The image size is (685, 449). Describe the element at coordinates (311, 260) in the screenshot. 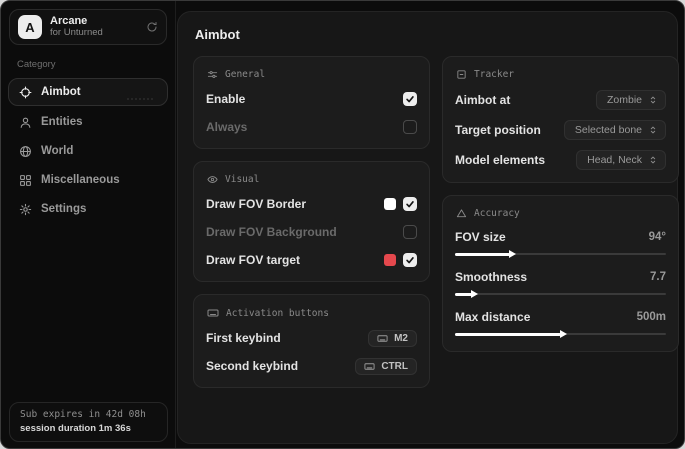

I see `setting-row: Draw FOV target` at that location.